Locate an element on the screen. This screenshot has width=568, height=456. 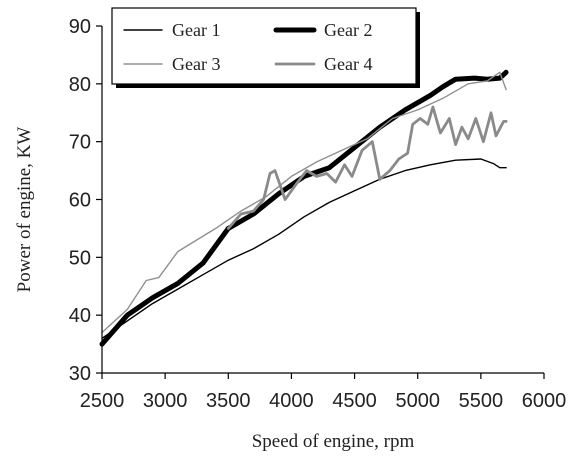
legend-box is located at coordinates (264, 46).